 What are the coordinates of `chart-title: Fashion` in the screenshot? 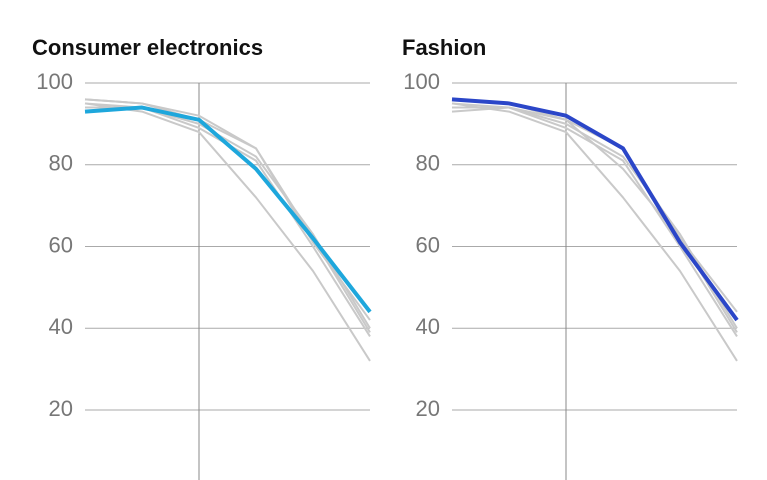 It's located at (444, 47).